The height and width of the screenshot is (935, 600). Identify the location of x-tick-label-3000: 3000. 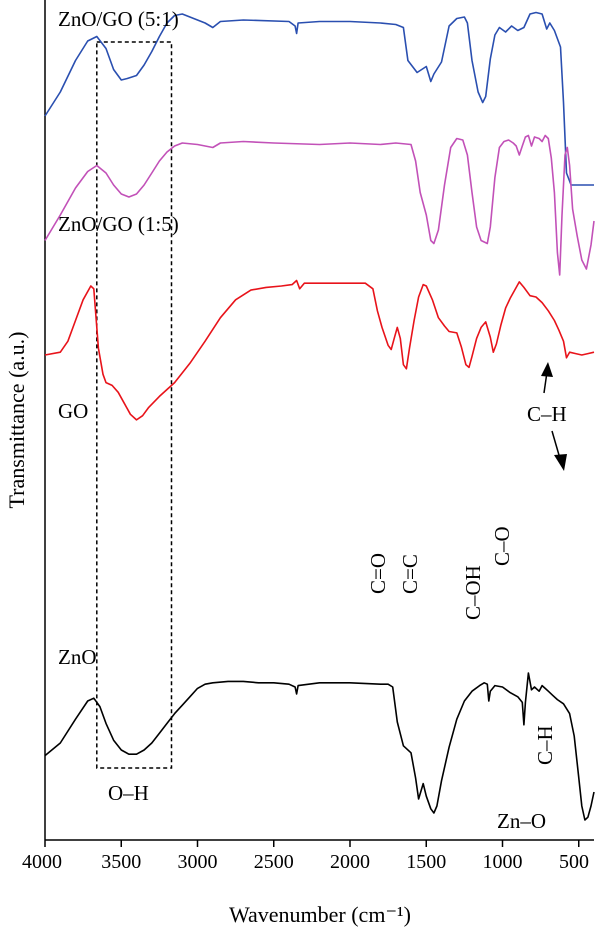
(198, 862).